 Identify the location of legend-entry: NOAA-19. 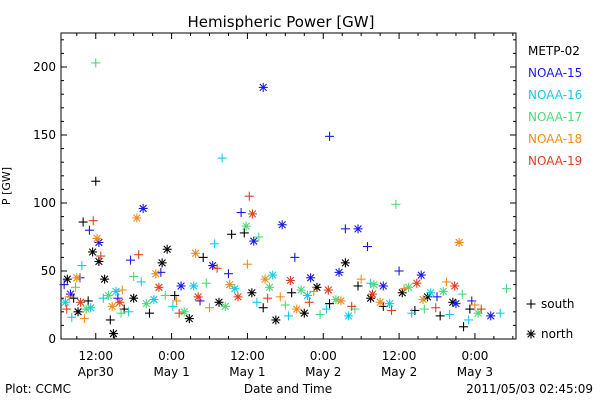
(555, 161).